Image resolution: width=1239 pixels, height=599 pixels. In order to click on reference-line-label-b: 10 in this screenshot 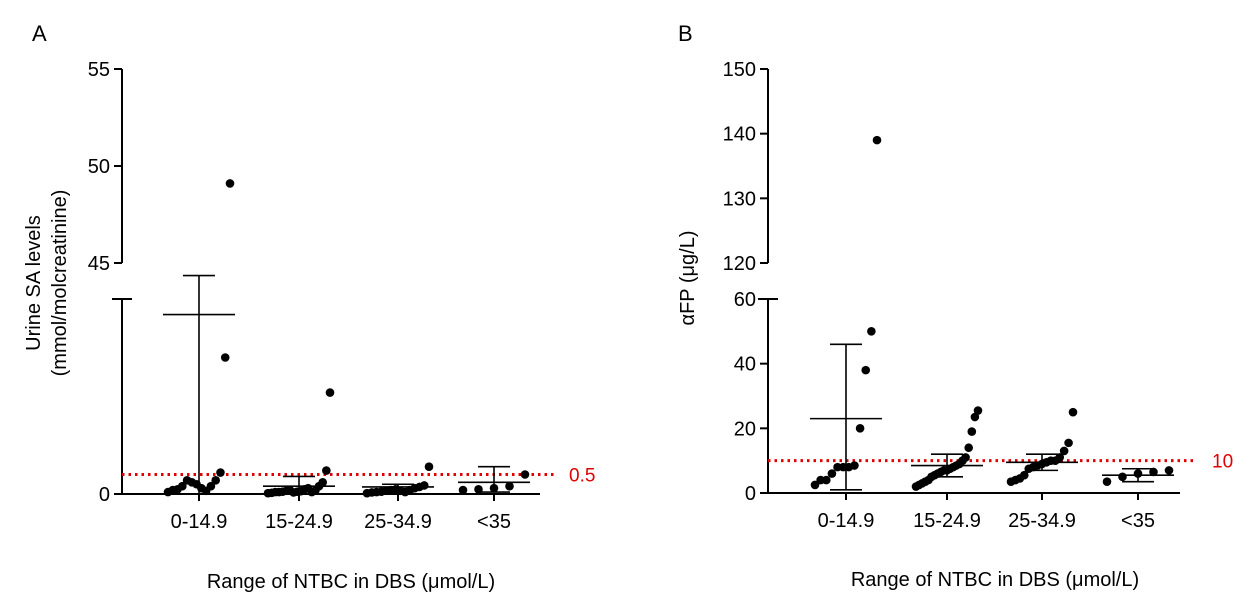, I will do `click(1222, 462)`.